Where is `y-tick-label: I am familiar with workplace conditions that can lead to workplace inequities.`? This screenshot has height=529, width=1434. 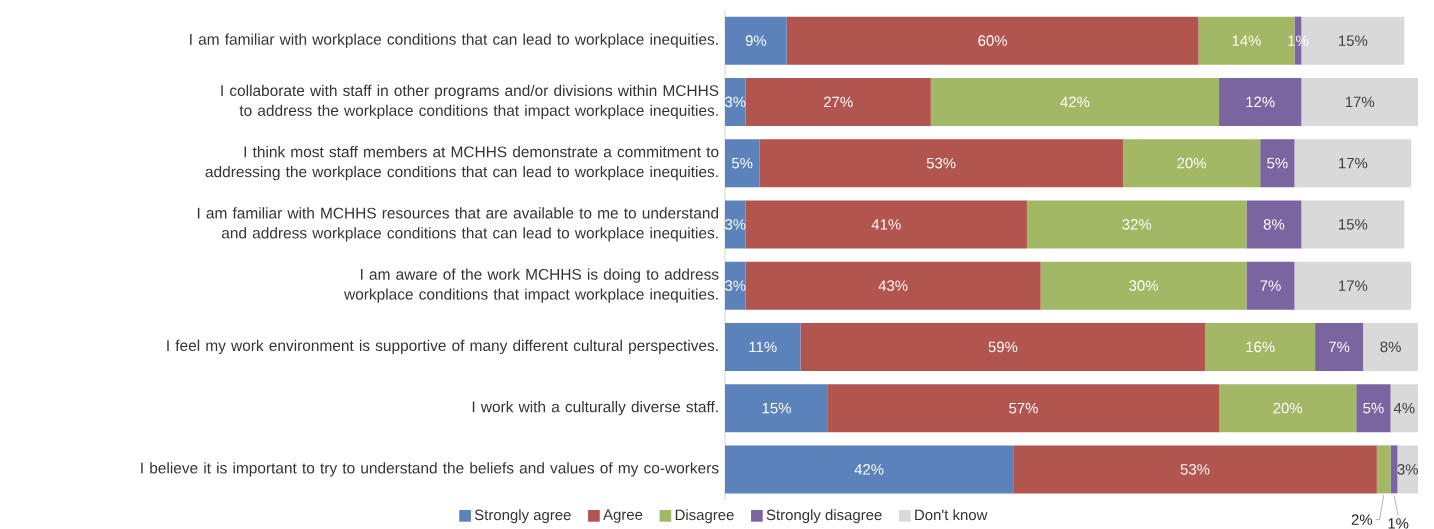
y-tick-label: I am familiar with workplace conditions that can lead to workplace inequities. is located at coordinates (454, 40).